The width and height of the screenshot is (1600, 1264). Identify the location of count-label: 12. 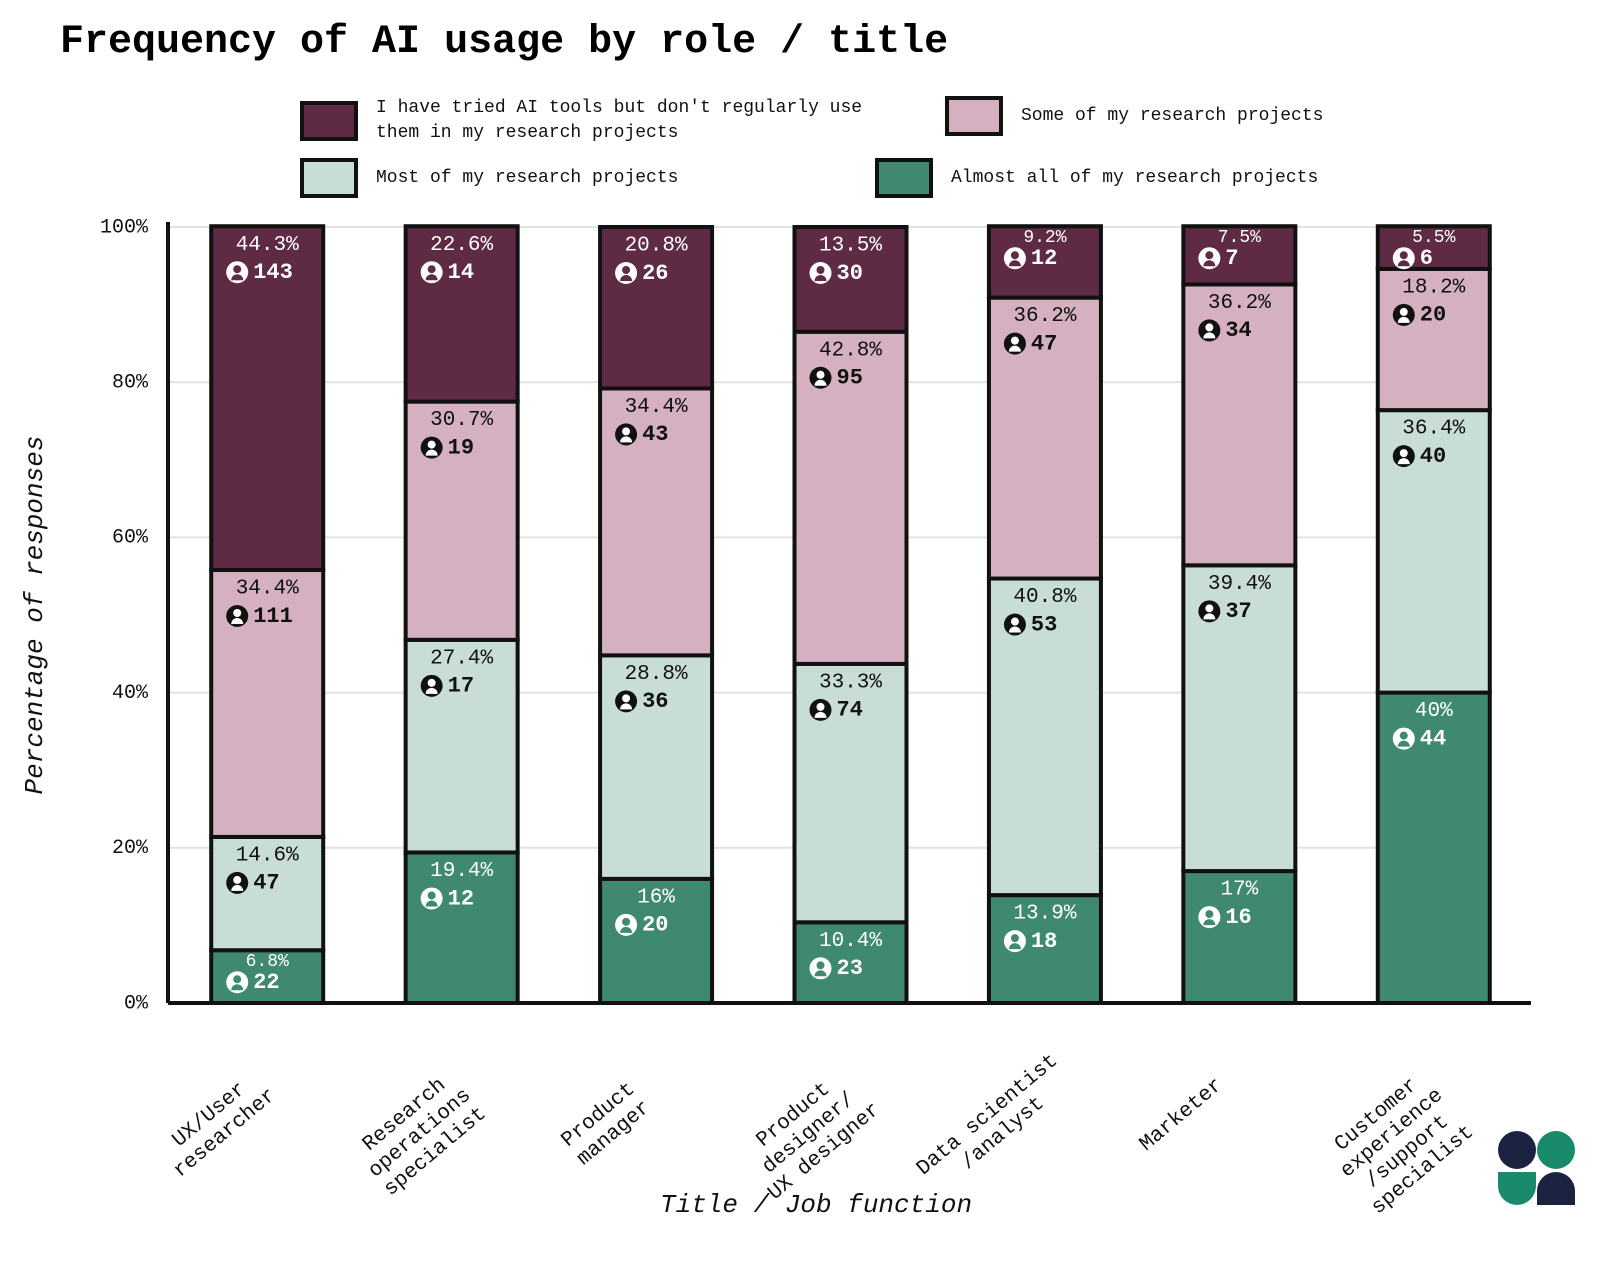
(461, 898).